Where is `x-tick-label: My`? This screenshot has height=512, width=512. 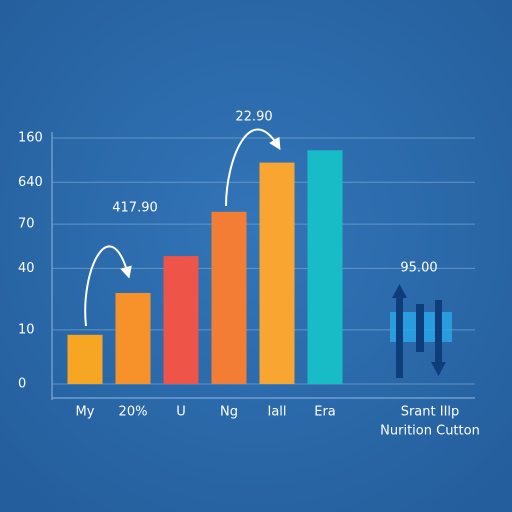
x-tick-label: My is located at coordinates (85, 412).